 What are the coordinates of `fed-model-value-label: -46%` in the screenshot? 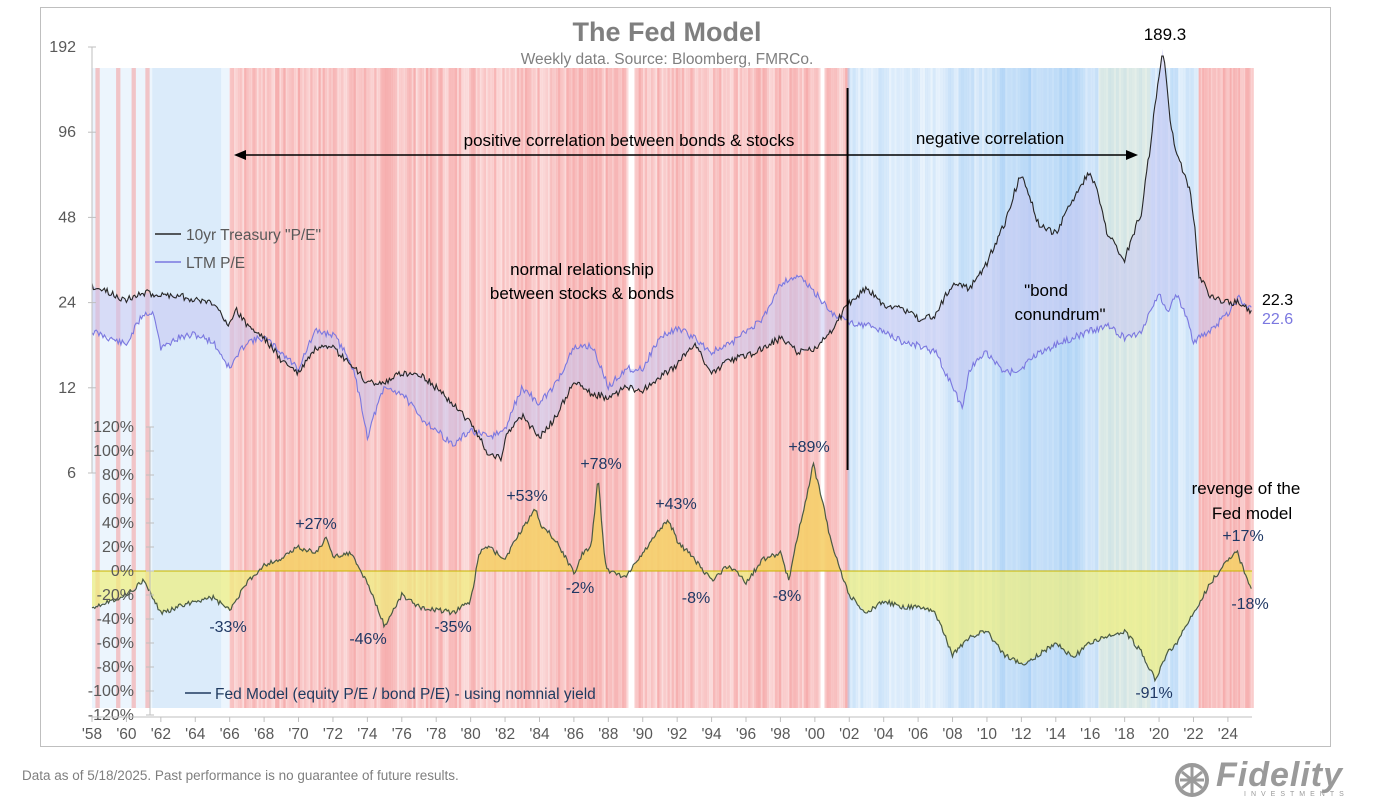 It's located at (367, 639).